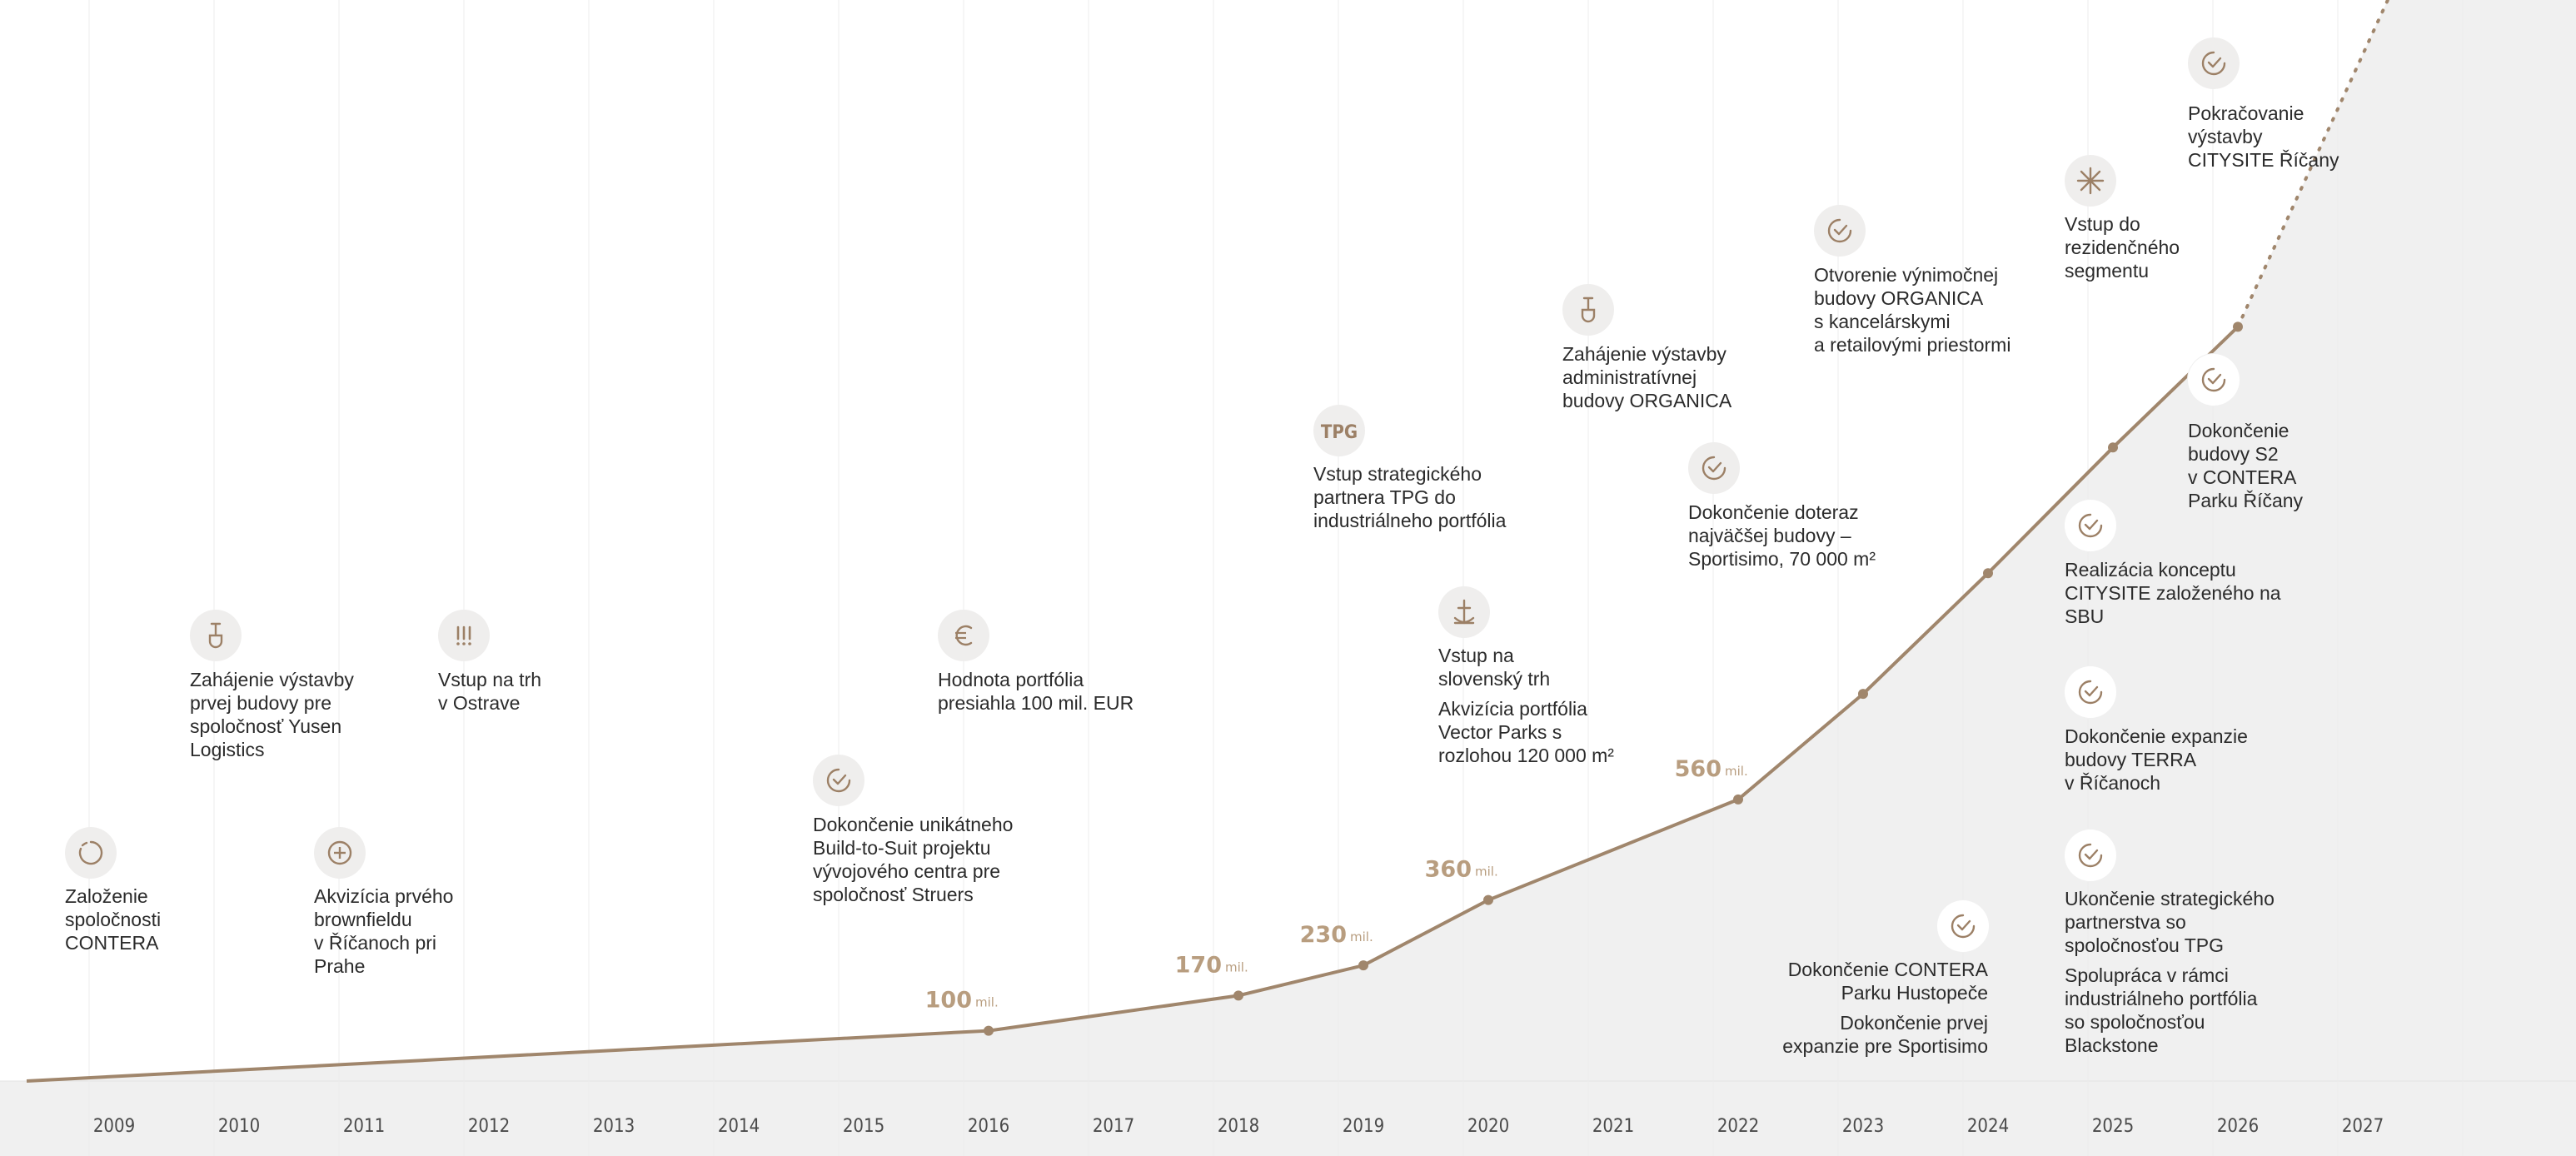 This screenshot has height=1156, width=2576. I want to click on event-2009: Založenie spoločnosti CONTERA, so click(113, 919).